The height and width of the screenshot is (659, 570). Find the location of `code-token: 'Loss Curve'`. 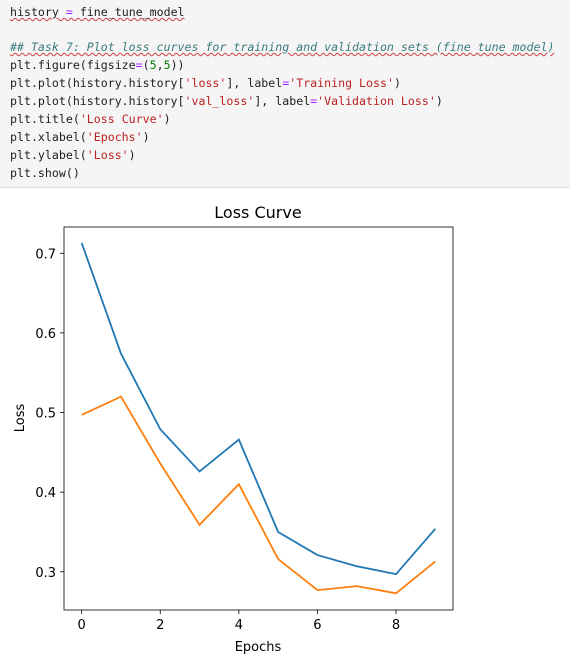

code-token: 'Loss Curve' is located at coordinates (121, 119).